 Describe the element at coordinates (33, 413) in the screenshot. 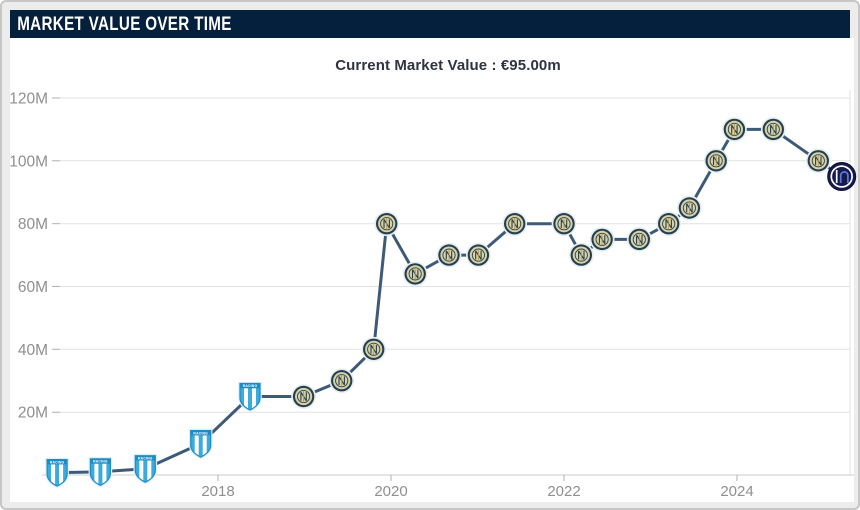

I see `y-axis-label: 20M` at that location.